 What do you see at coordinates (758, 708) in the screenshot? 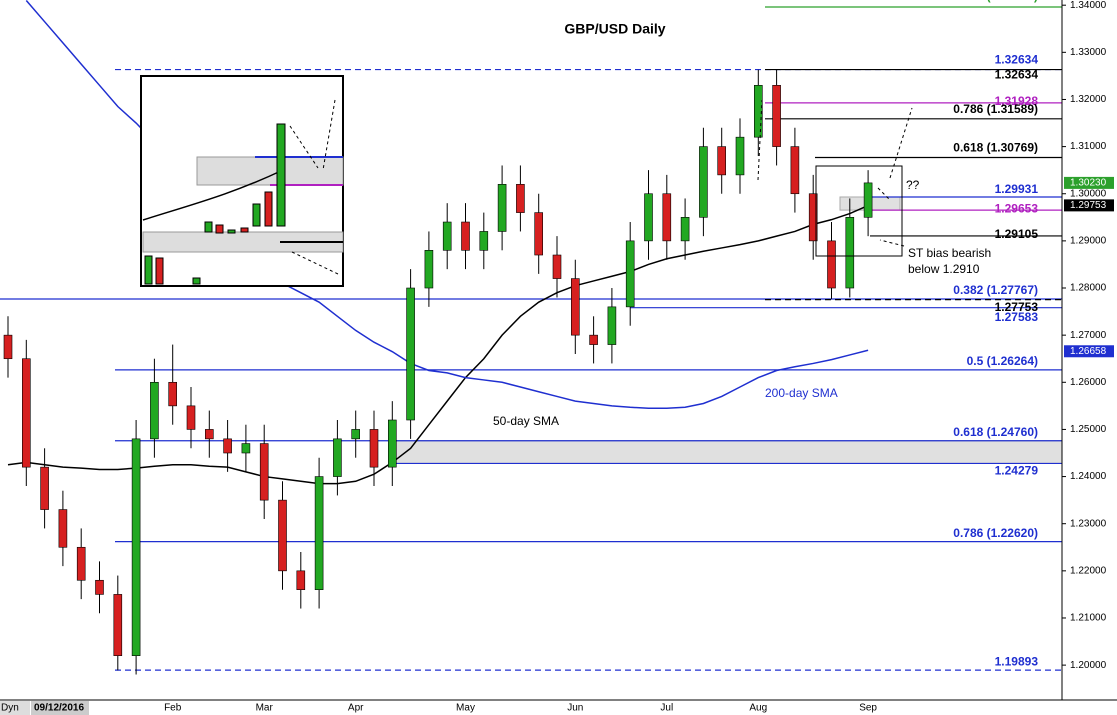
I see `x-tick-label: Aug` at bounding box center [758, 708].